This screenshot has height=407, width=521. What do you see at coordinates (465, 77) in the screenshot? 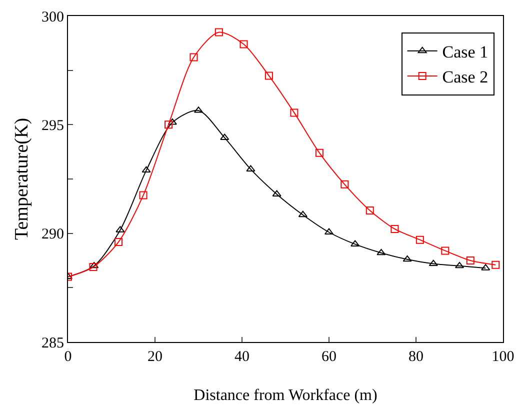
I see `legend-label: Case 2` at bounding box center [465, 77].